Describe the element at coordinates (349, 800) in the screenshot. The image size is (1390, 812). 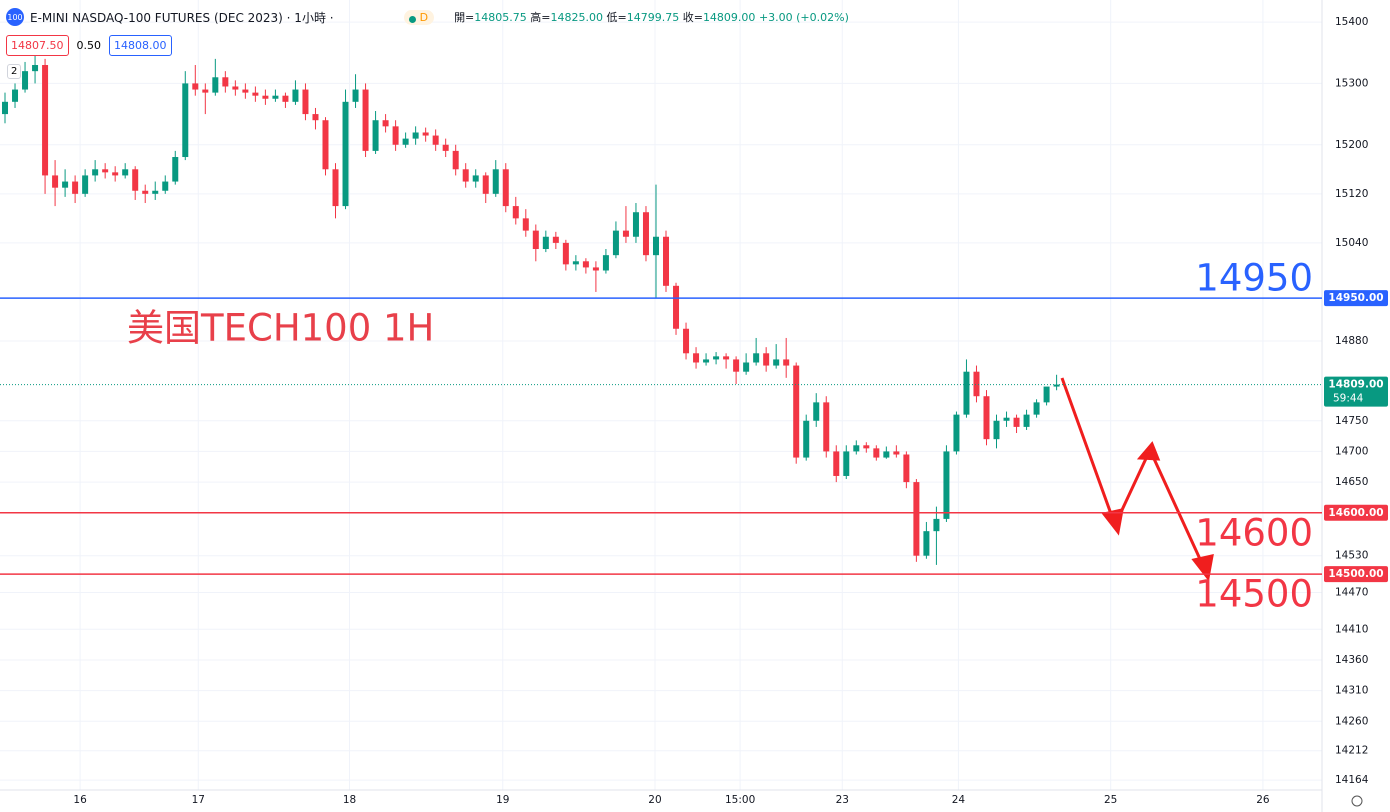
I see `x-tick-label: 18` at that location.